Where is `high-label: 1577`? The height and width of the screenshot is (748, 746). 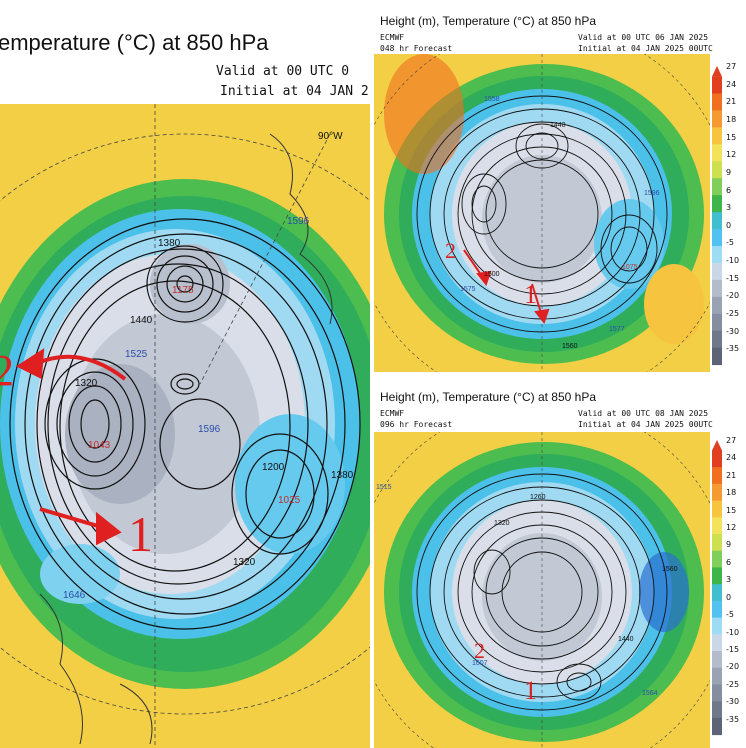
high-label: 1577 is located at coordinates (617, 329).